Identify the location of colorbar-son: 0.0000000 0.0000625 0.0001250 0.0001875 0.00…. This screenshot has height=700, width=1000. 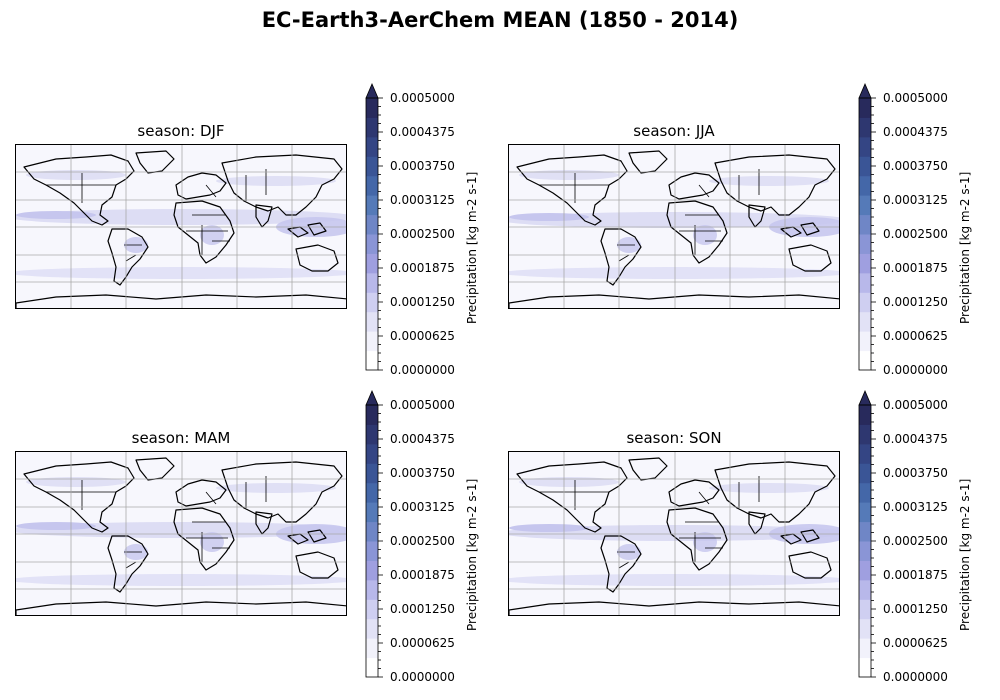
(915, 536).